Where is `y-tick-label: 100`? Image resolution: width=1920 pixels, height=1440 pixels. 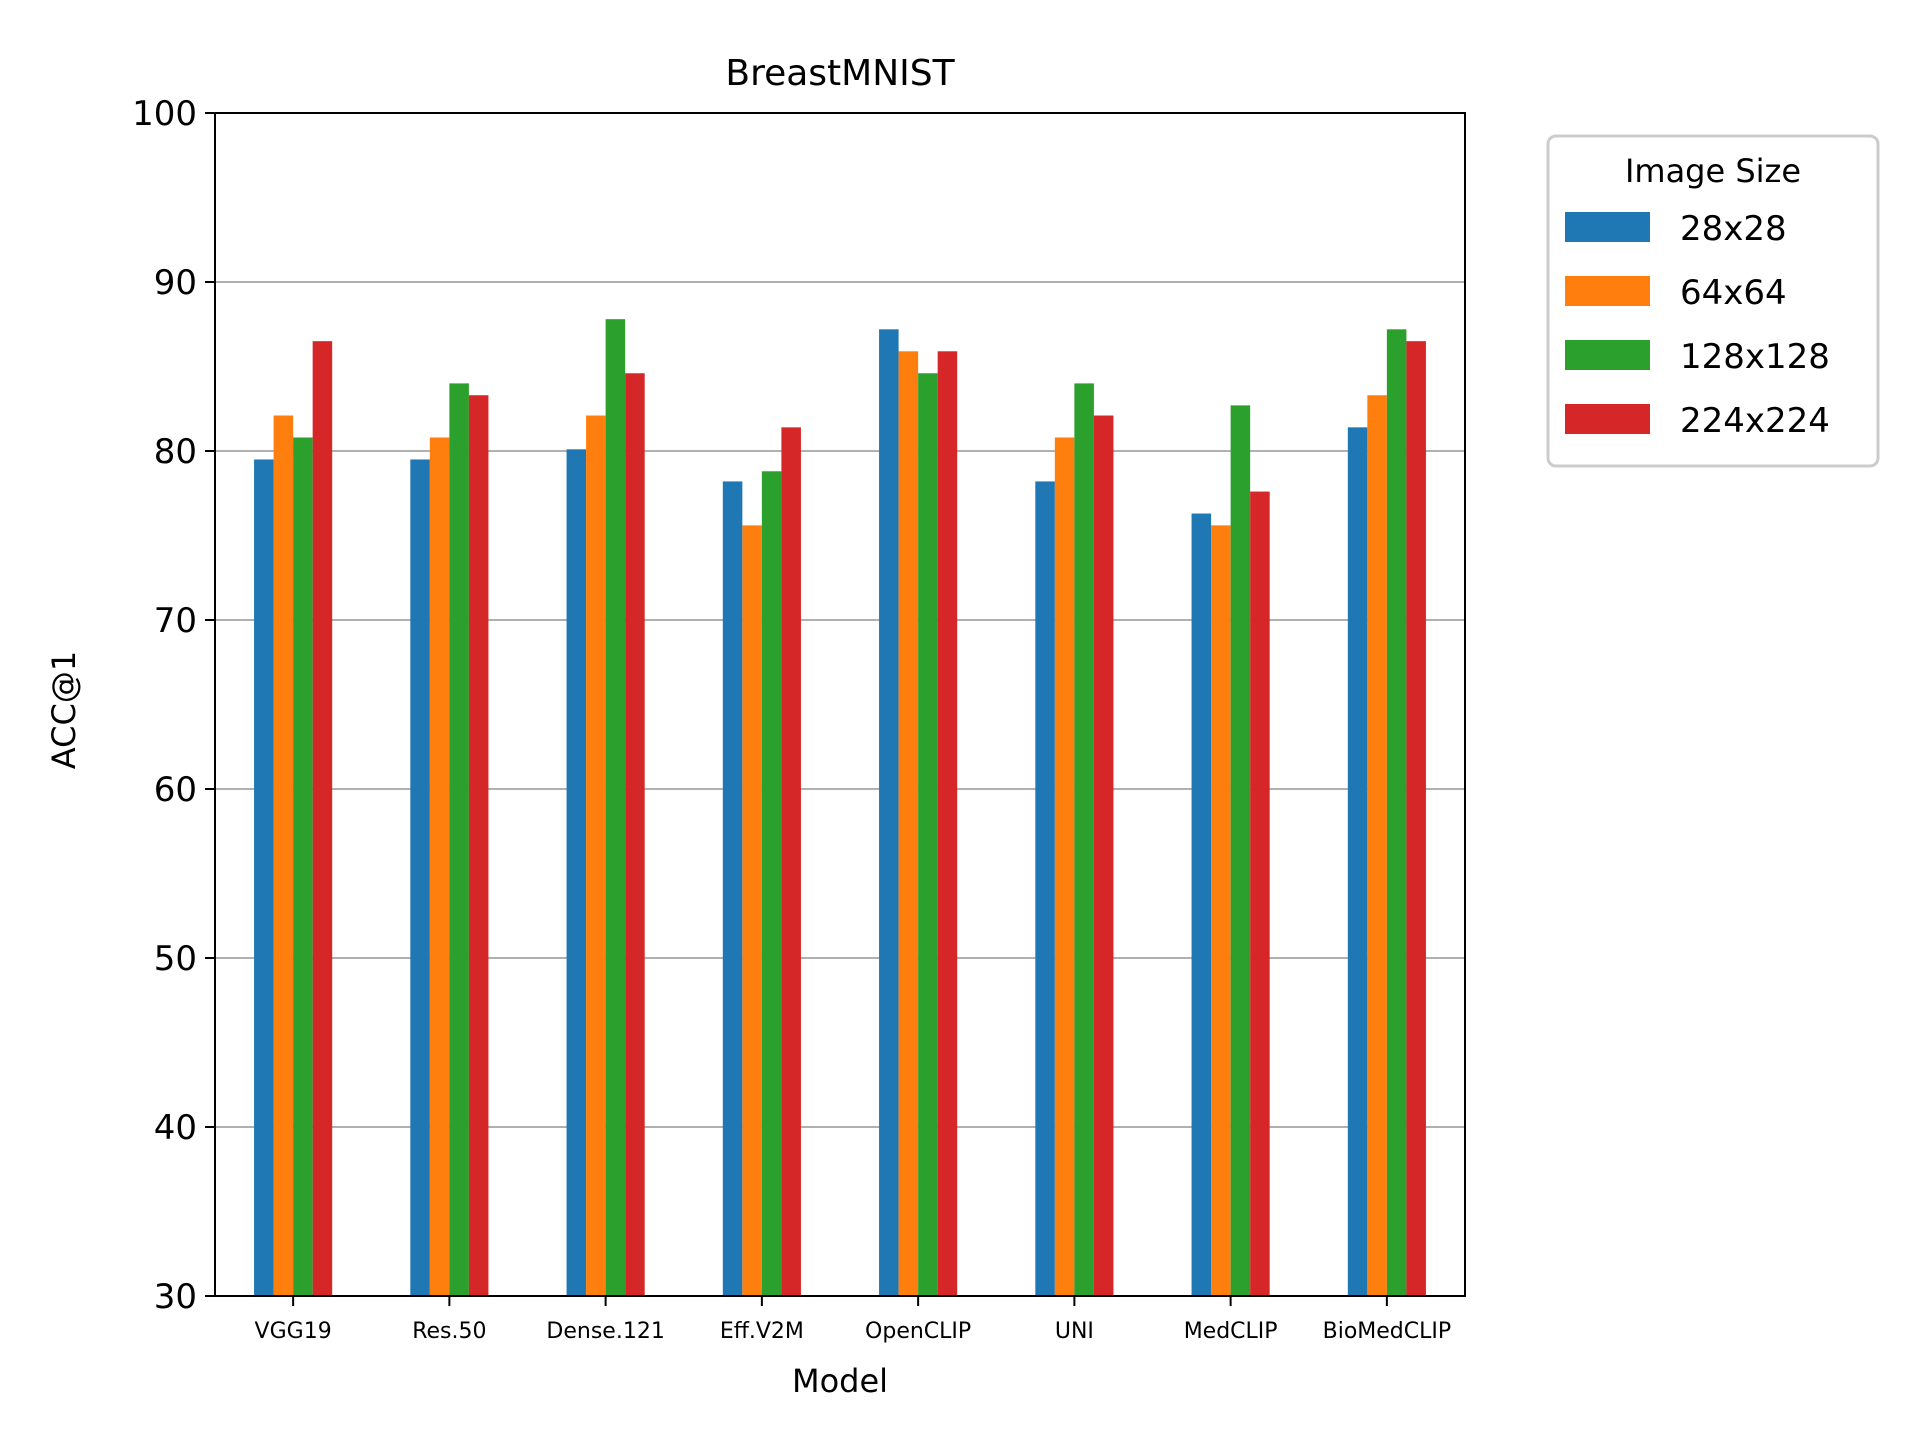
y-tick-label: 100 is located at coordinates (164, 114).